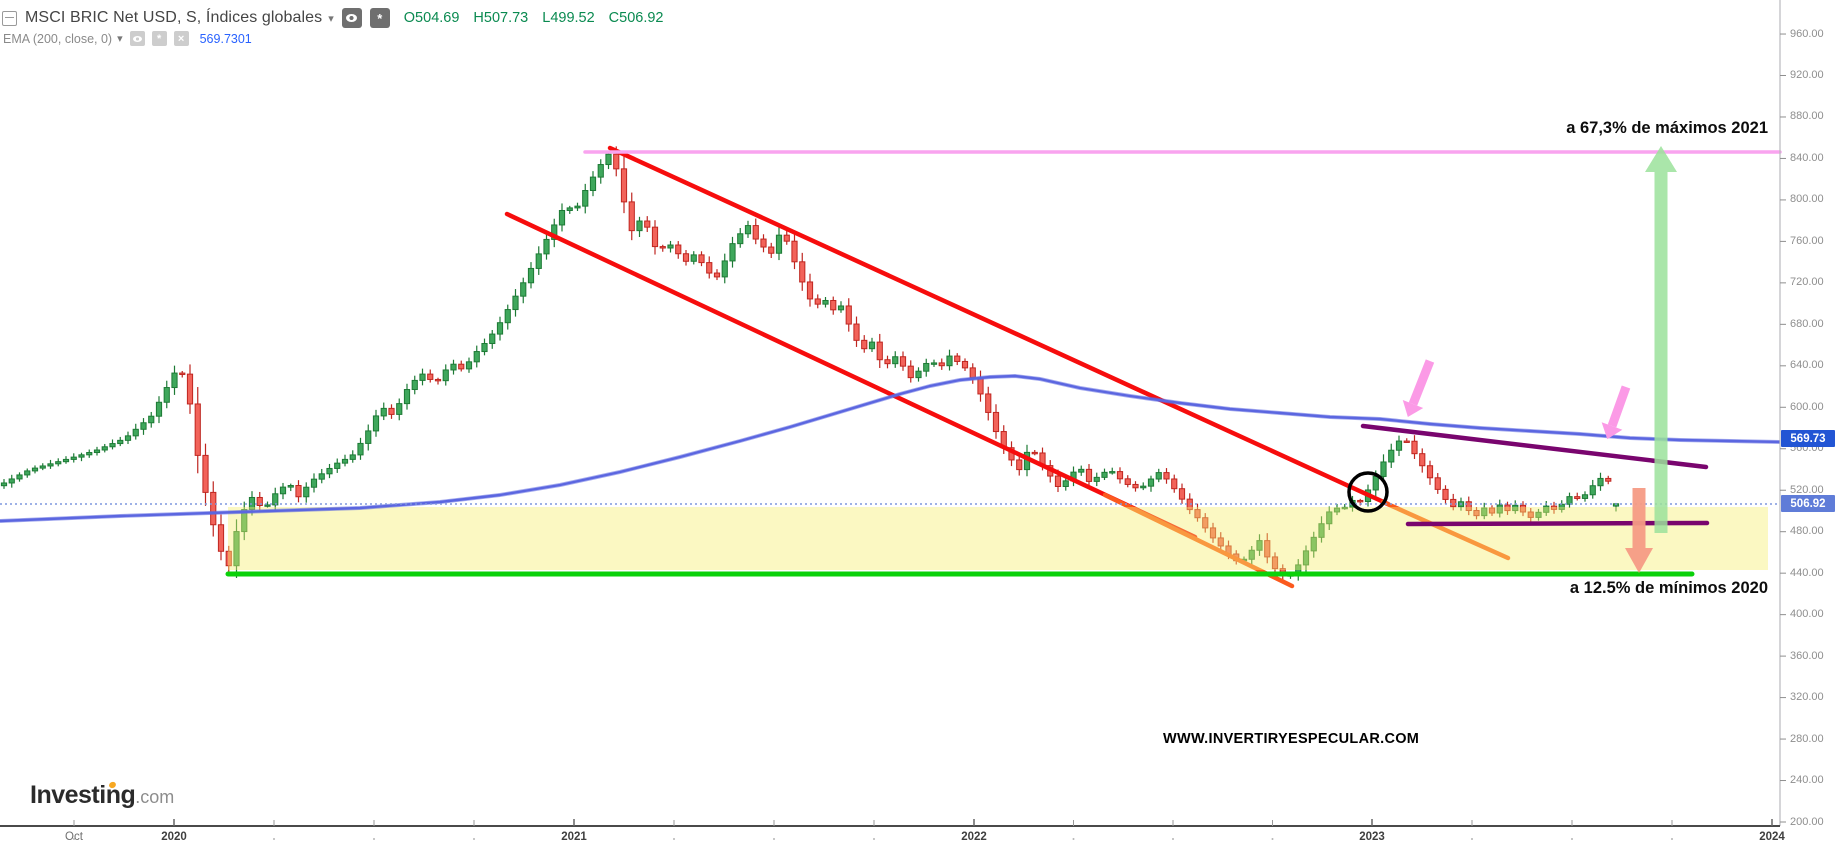 This screenshot has height=847, width=1835. What do you see at coordinates (1807, 323) in the screenshot?
I see `price-tick-label: 680.00` at bounding box center [1807, 323].